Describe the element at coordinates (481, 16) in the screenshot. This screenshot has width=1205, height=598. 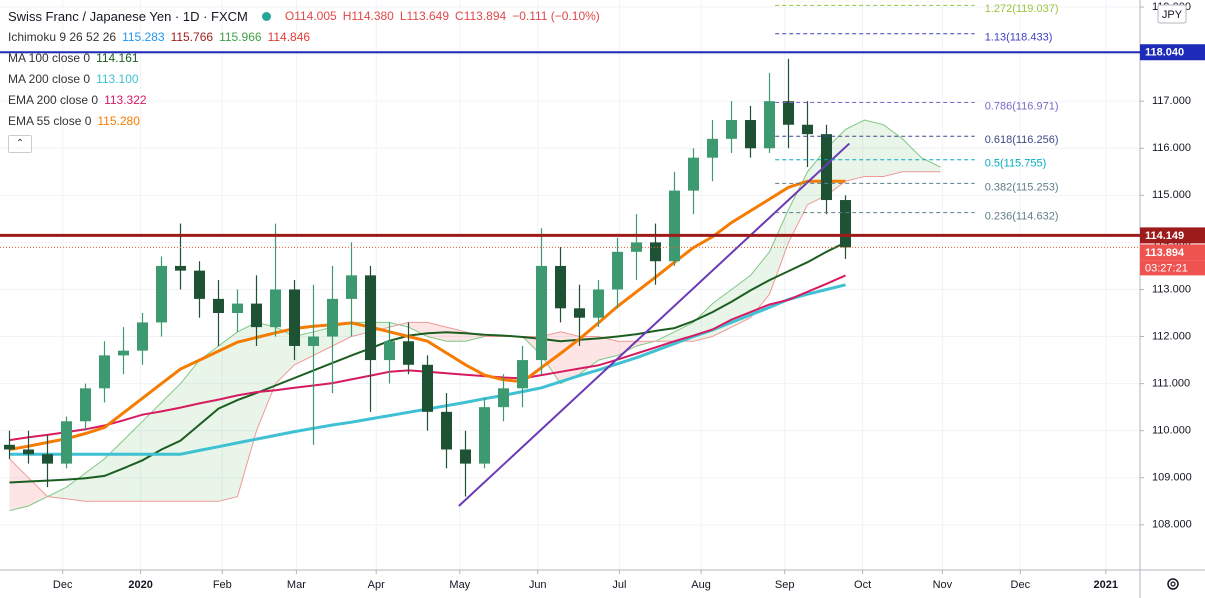
I see `ohlc-close: C113.894` at that location.